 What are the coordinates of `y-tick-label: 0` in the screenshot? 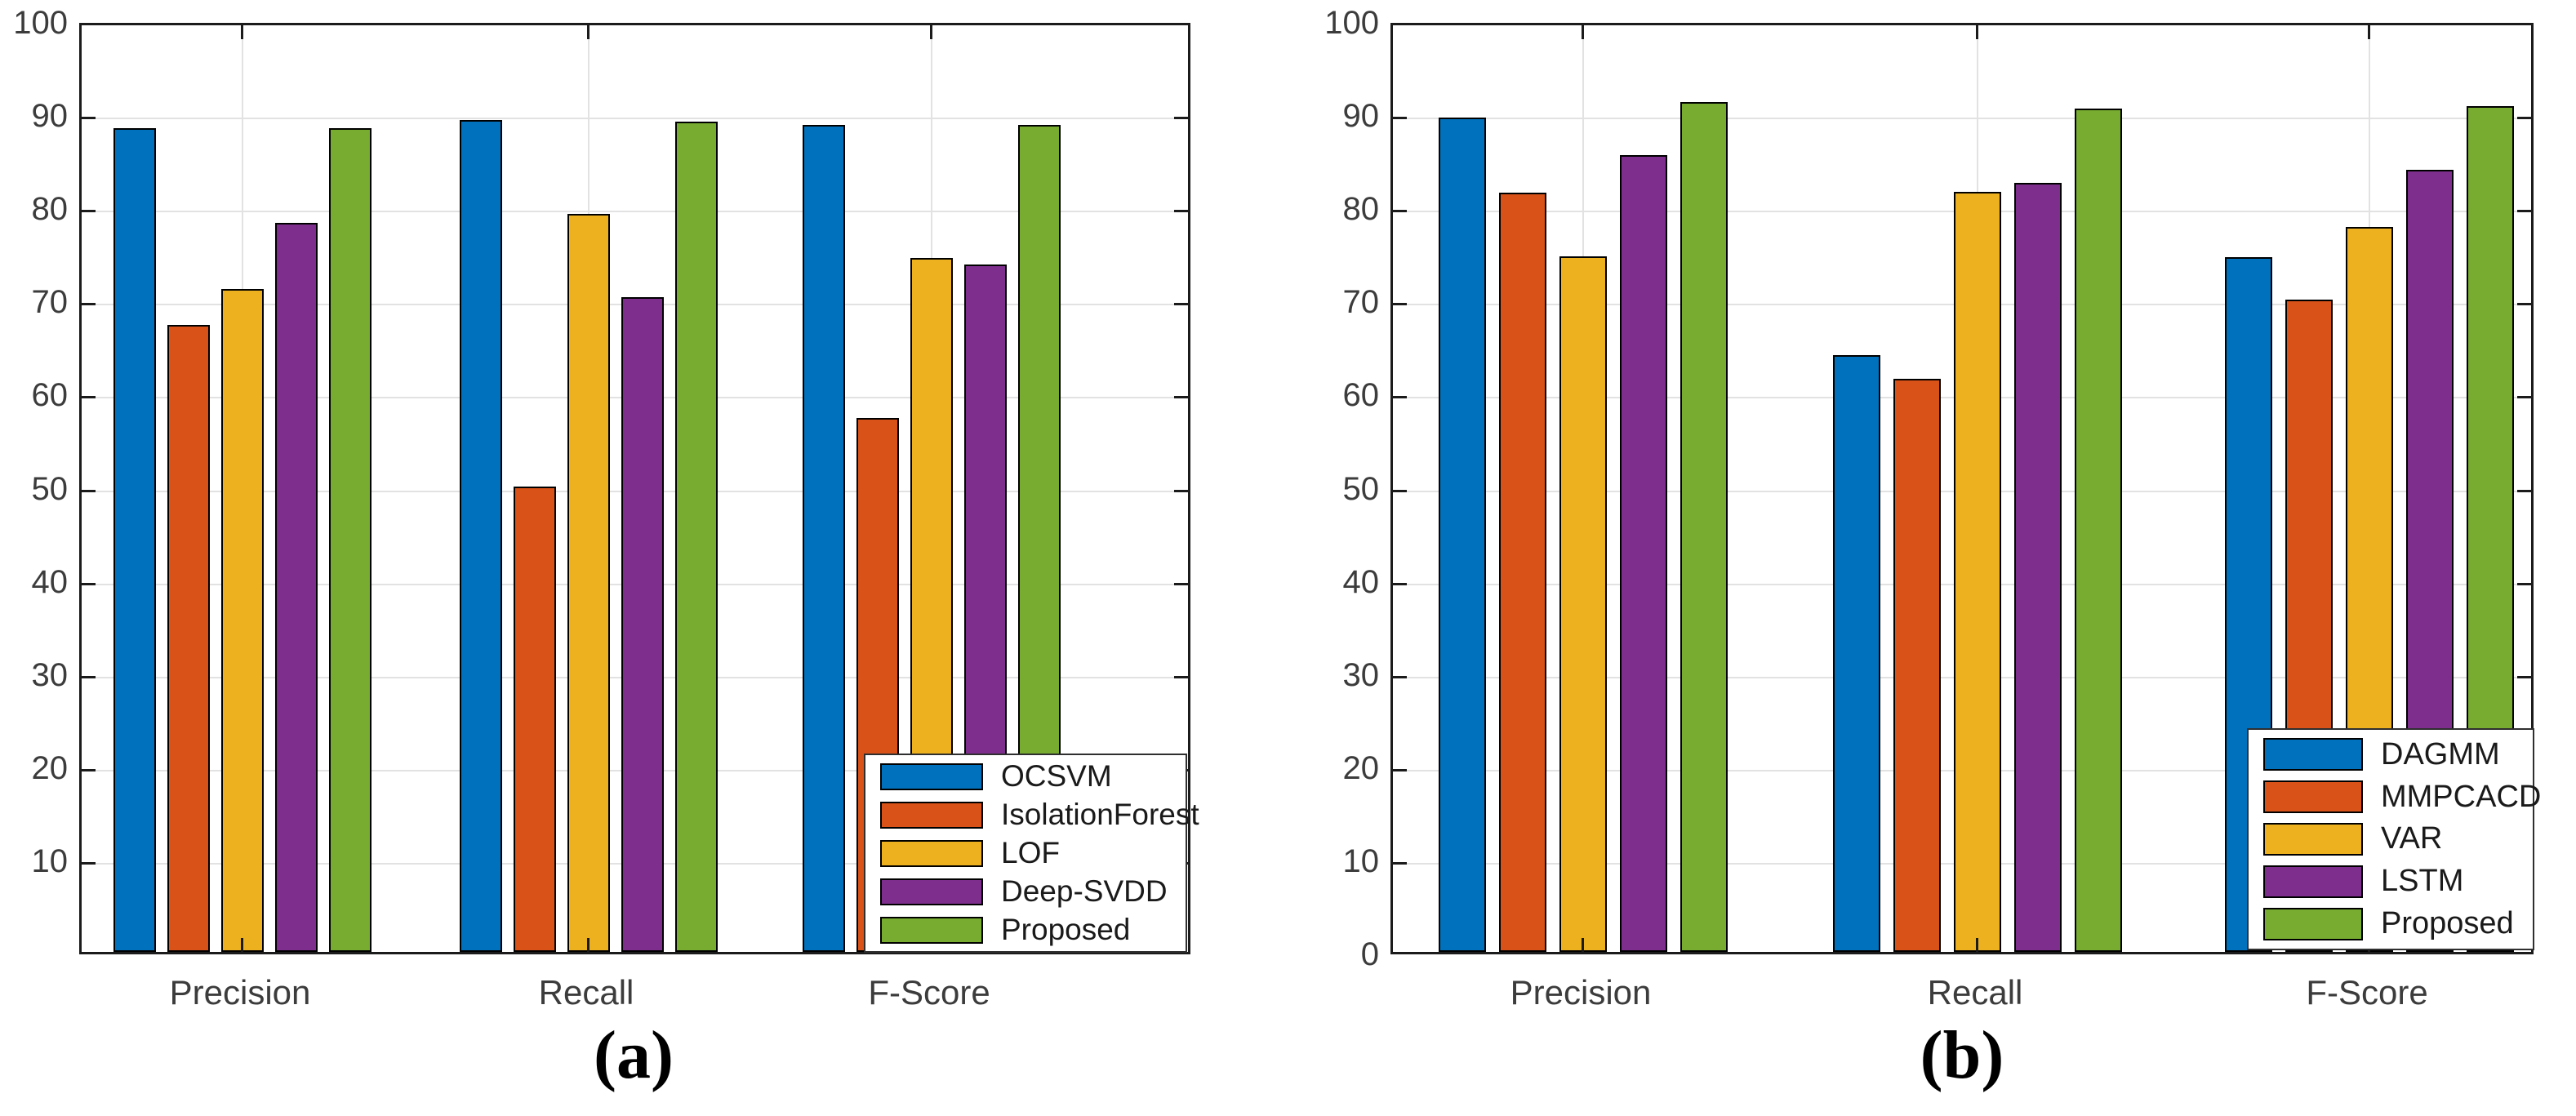 It's located at (1370, 954).